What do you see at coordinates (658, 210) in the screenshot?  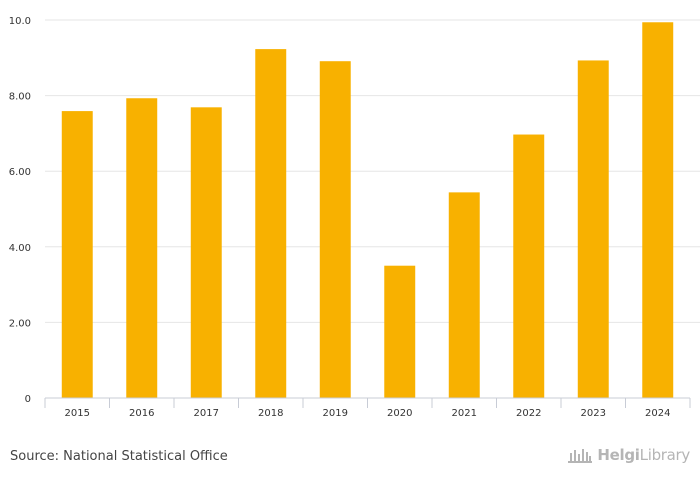 I see `bar-2024` at bounding box center [658, 210].